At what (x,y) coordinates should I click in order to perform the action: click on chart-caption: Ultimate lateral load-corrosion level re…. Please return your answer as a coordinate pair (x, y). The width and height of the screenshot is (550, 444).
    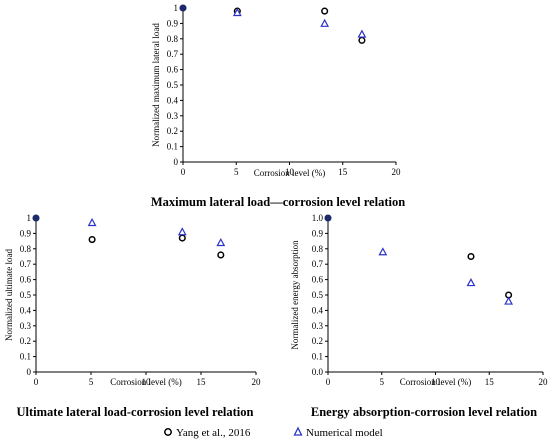
    Looking at the image, I should click on (135, 412).